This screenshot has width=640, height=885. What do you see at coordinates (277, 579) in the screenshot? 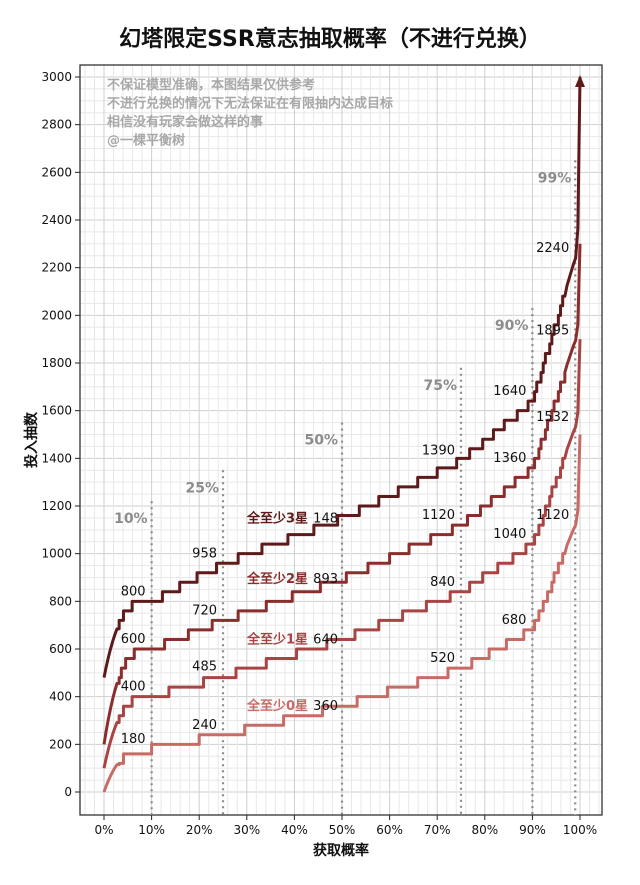
I see `series-name-label: 全至少2星` at bounding box center [277, 579].